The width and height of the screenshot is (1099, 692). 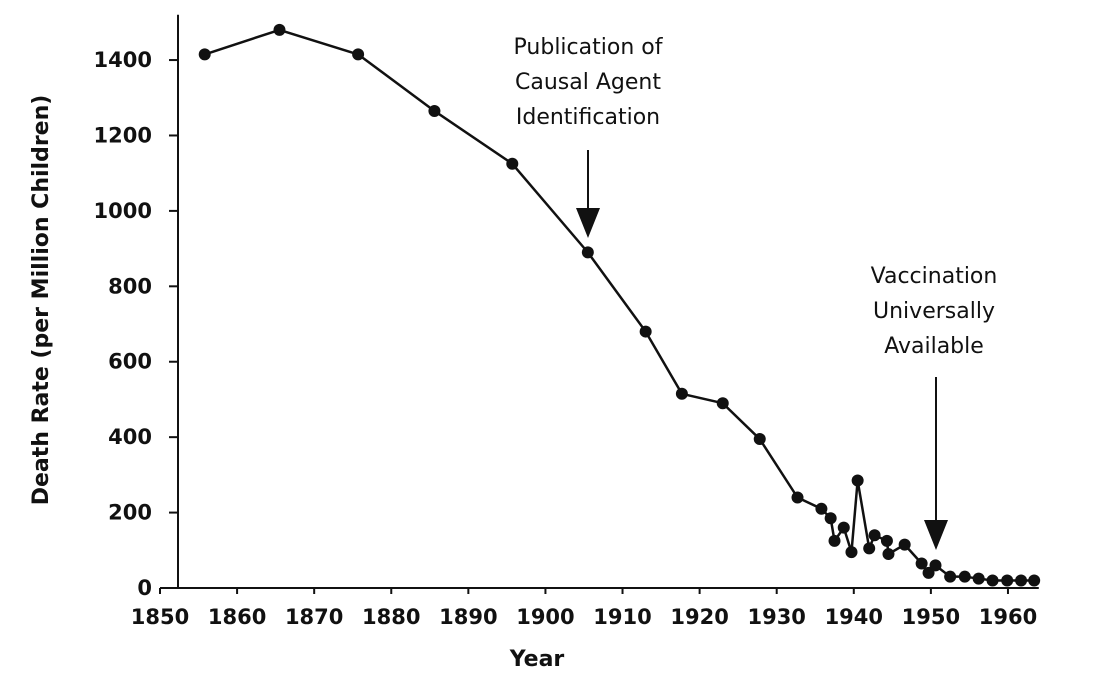 What do you see at coordinates (391, 617) in the screenshot?
I see `x-tick-label: 1880` at bounding box center [391, 617].